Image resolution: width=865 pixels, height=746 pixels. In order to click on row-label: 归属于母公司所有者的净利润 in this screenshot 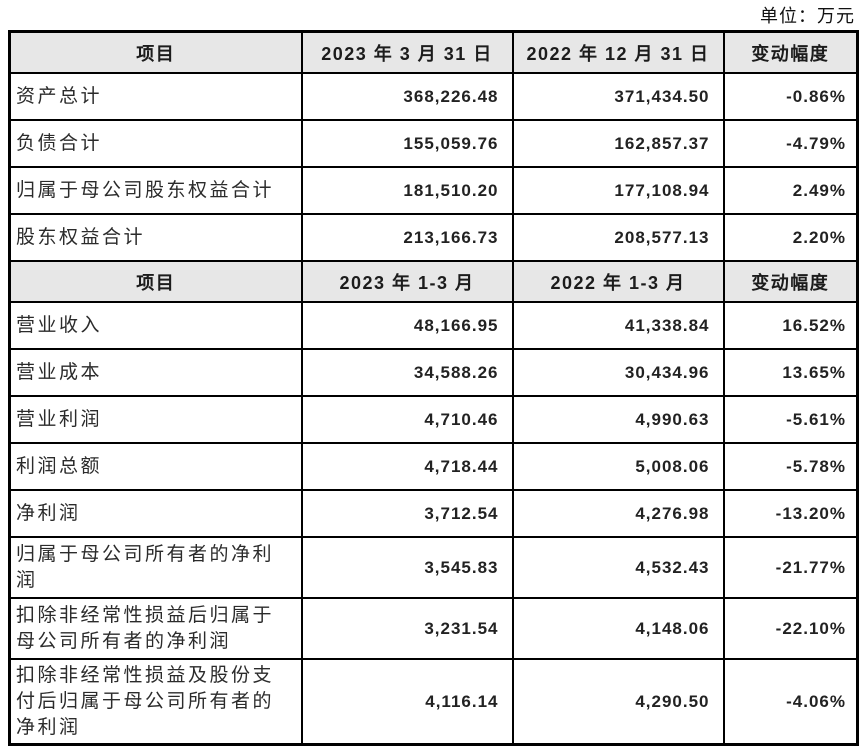, I will do `click(155, 567)`.